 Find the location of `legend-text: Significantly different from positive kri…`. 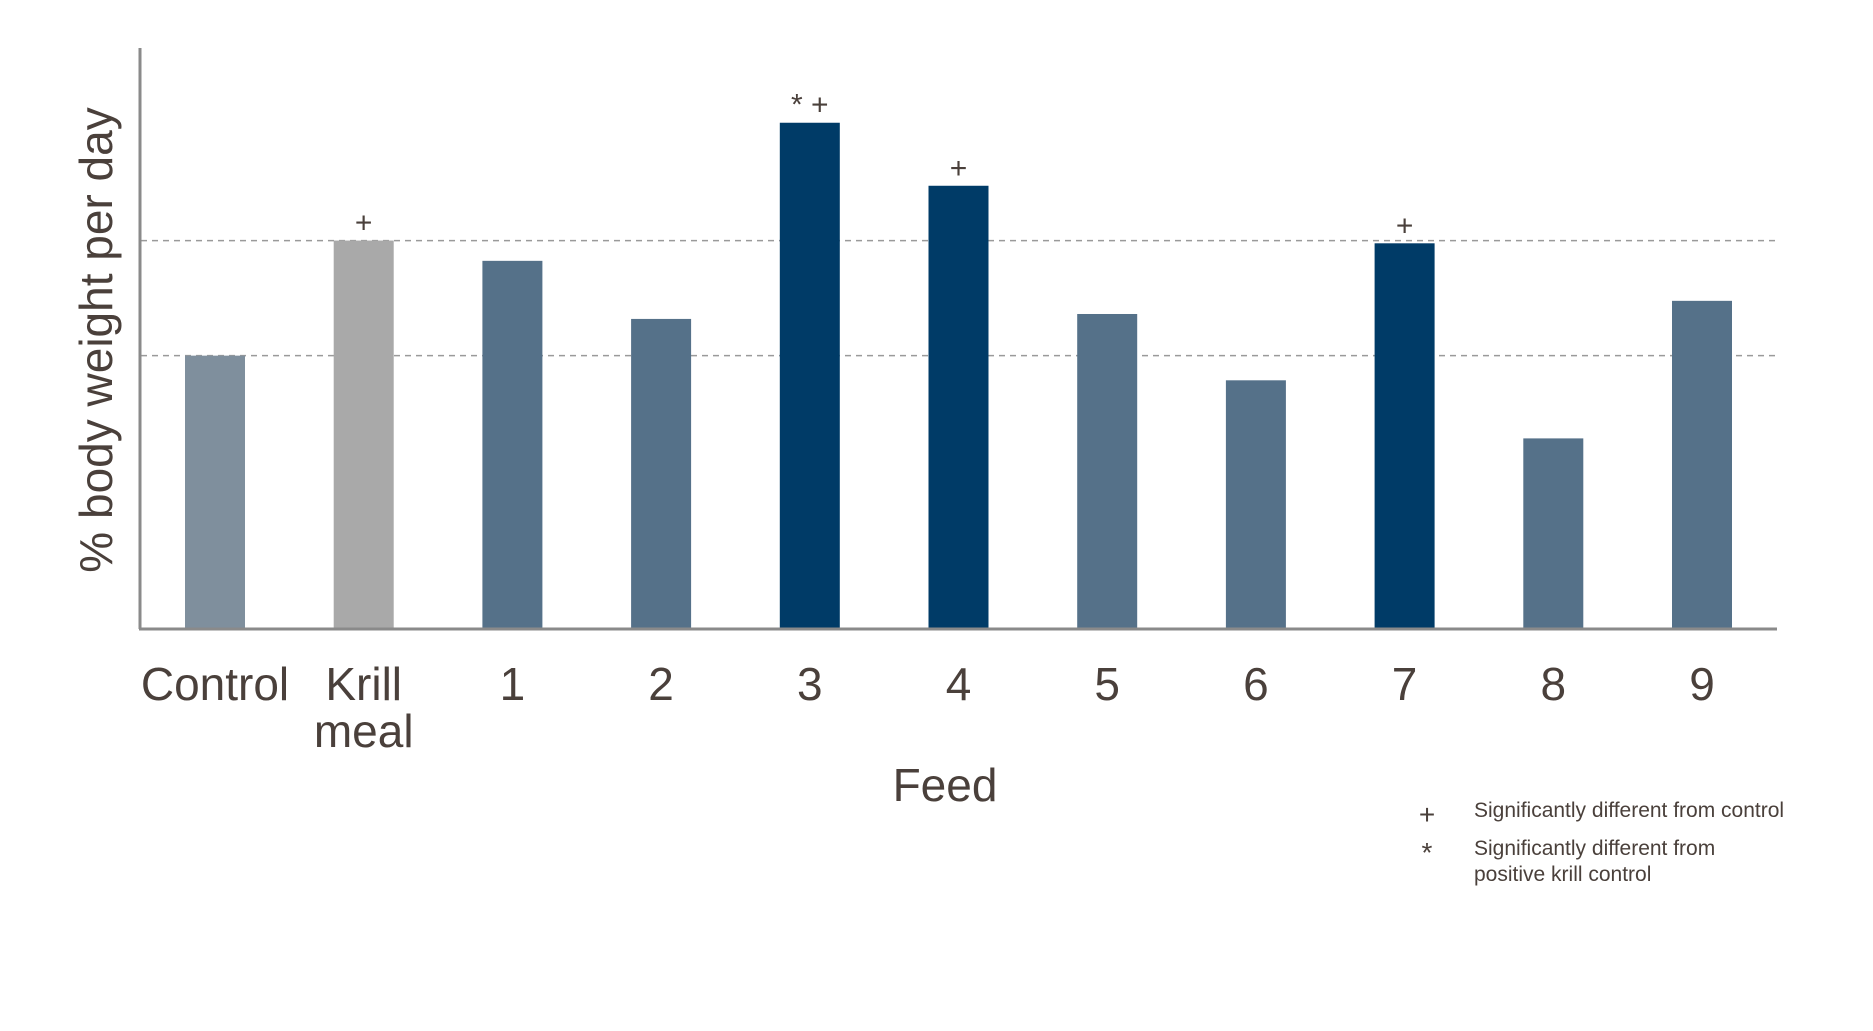

legend-text: Significantly different from positive kri… is located at coordinates (1594, 861).